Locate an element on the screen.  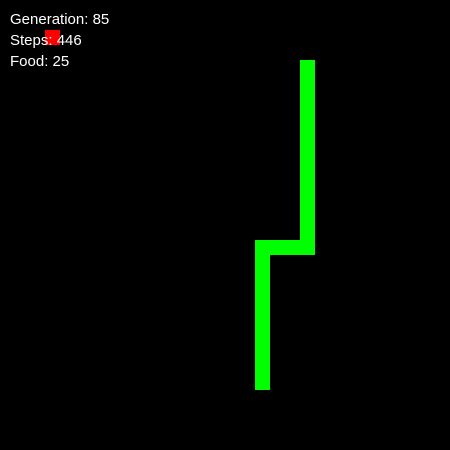
generation-value: 85 is located at coordinates (101, 19).